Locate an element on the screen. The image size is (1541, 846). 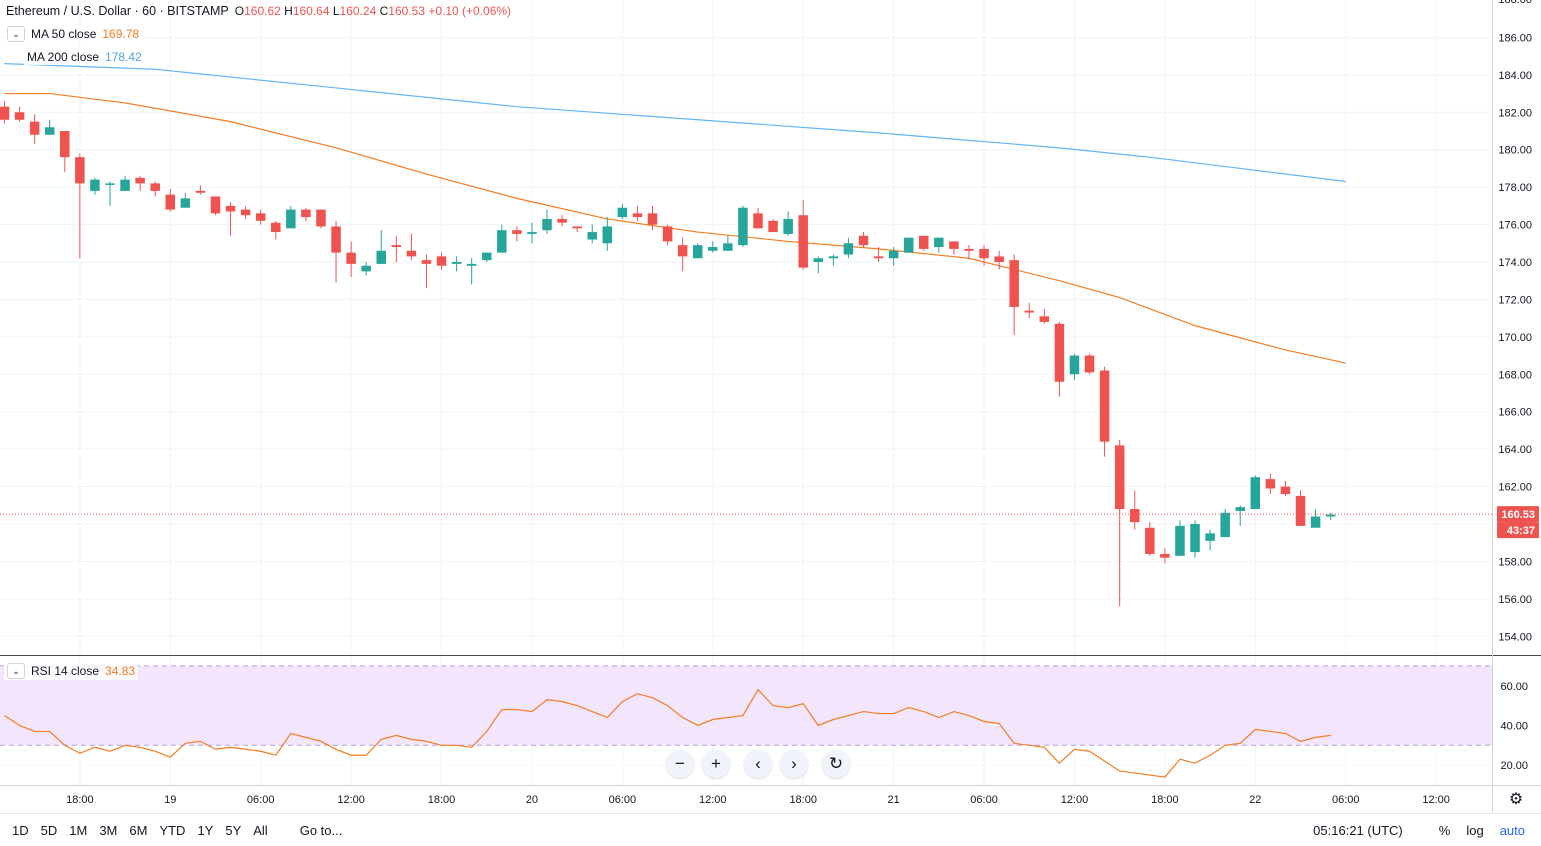
rsi-value: 34.83 is located at coordinates (120, 671).